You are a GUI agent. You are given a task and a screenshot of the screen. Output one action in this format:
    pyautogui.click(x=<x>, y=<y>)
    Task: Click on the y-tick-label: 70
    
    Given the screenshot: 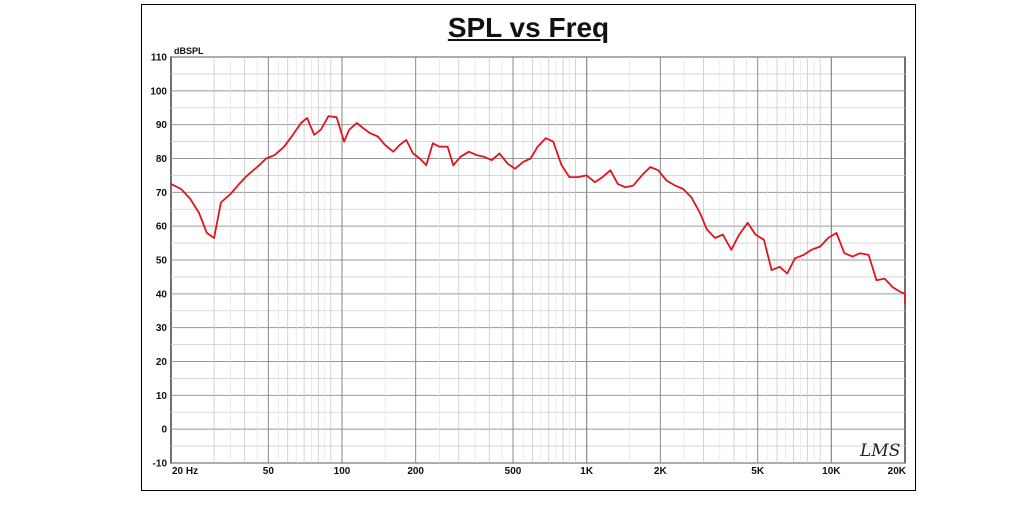 What is the action you would take?
    pyautogui.click(x=162, y=193)
    